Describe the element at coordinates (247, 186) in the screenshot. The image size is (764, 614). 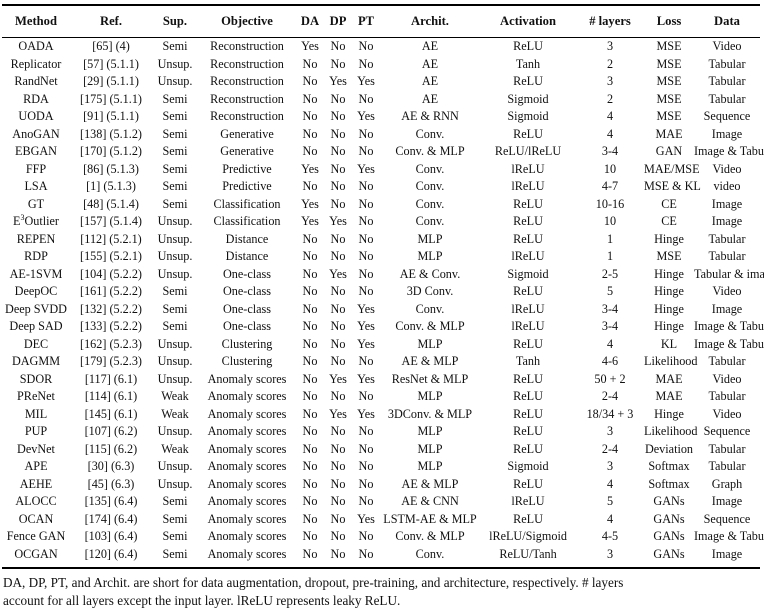
I see `cell-objective: Predictive` at that location.